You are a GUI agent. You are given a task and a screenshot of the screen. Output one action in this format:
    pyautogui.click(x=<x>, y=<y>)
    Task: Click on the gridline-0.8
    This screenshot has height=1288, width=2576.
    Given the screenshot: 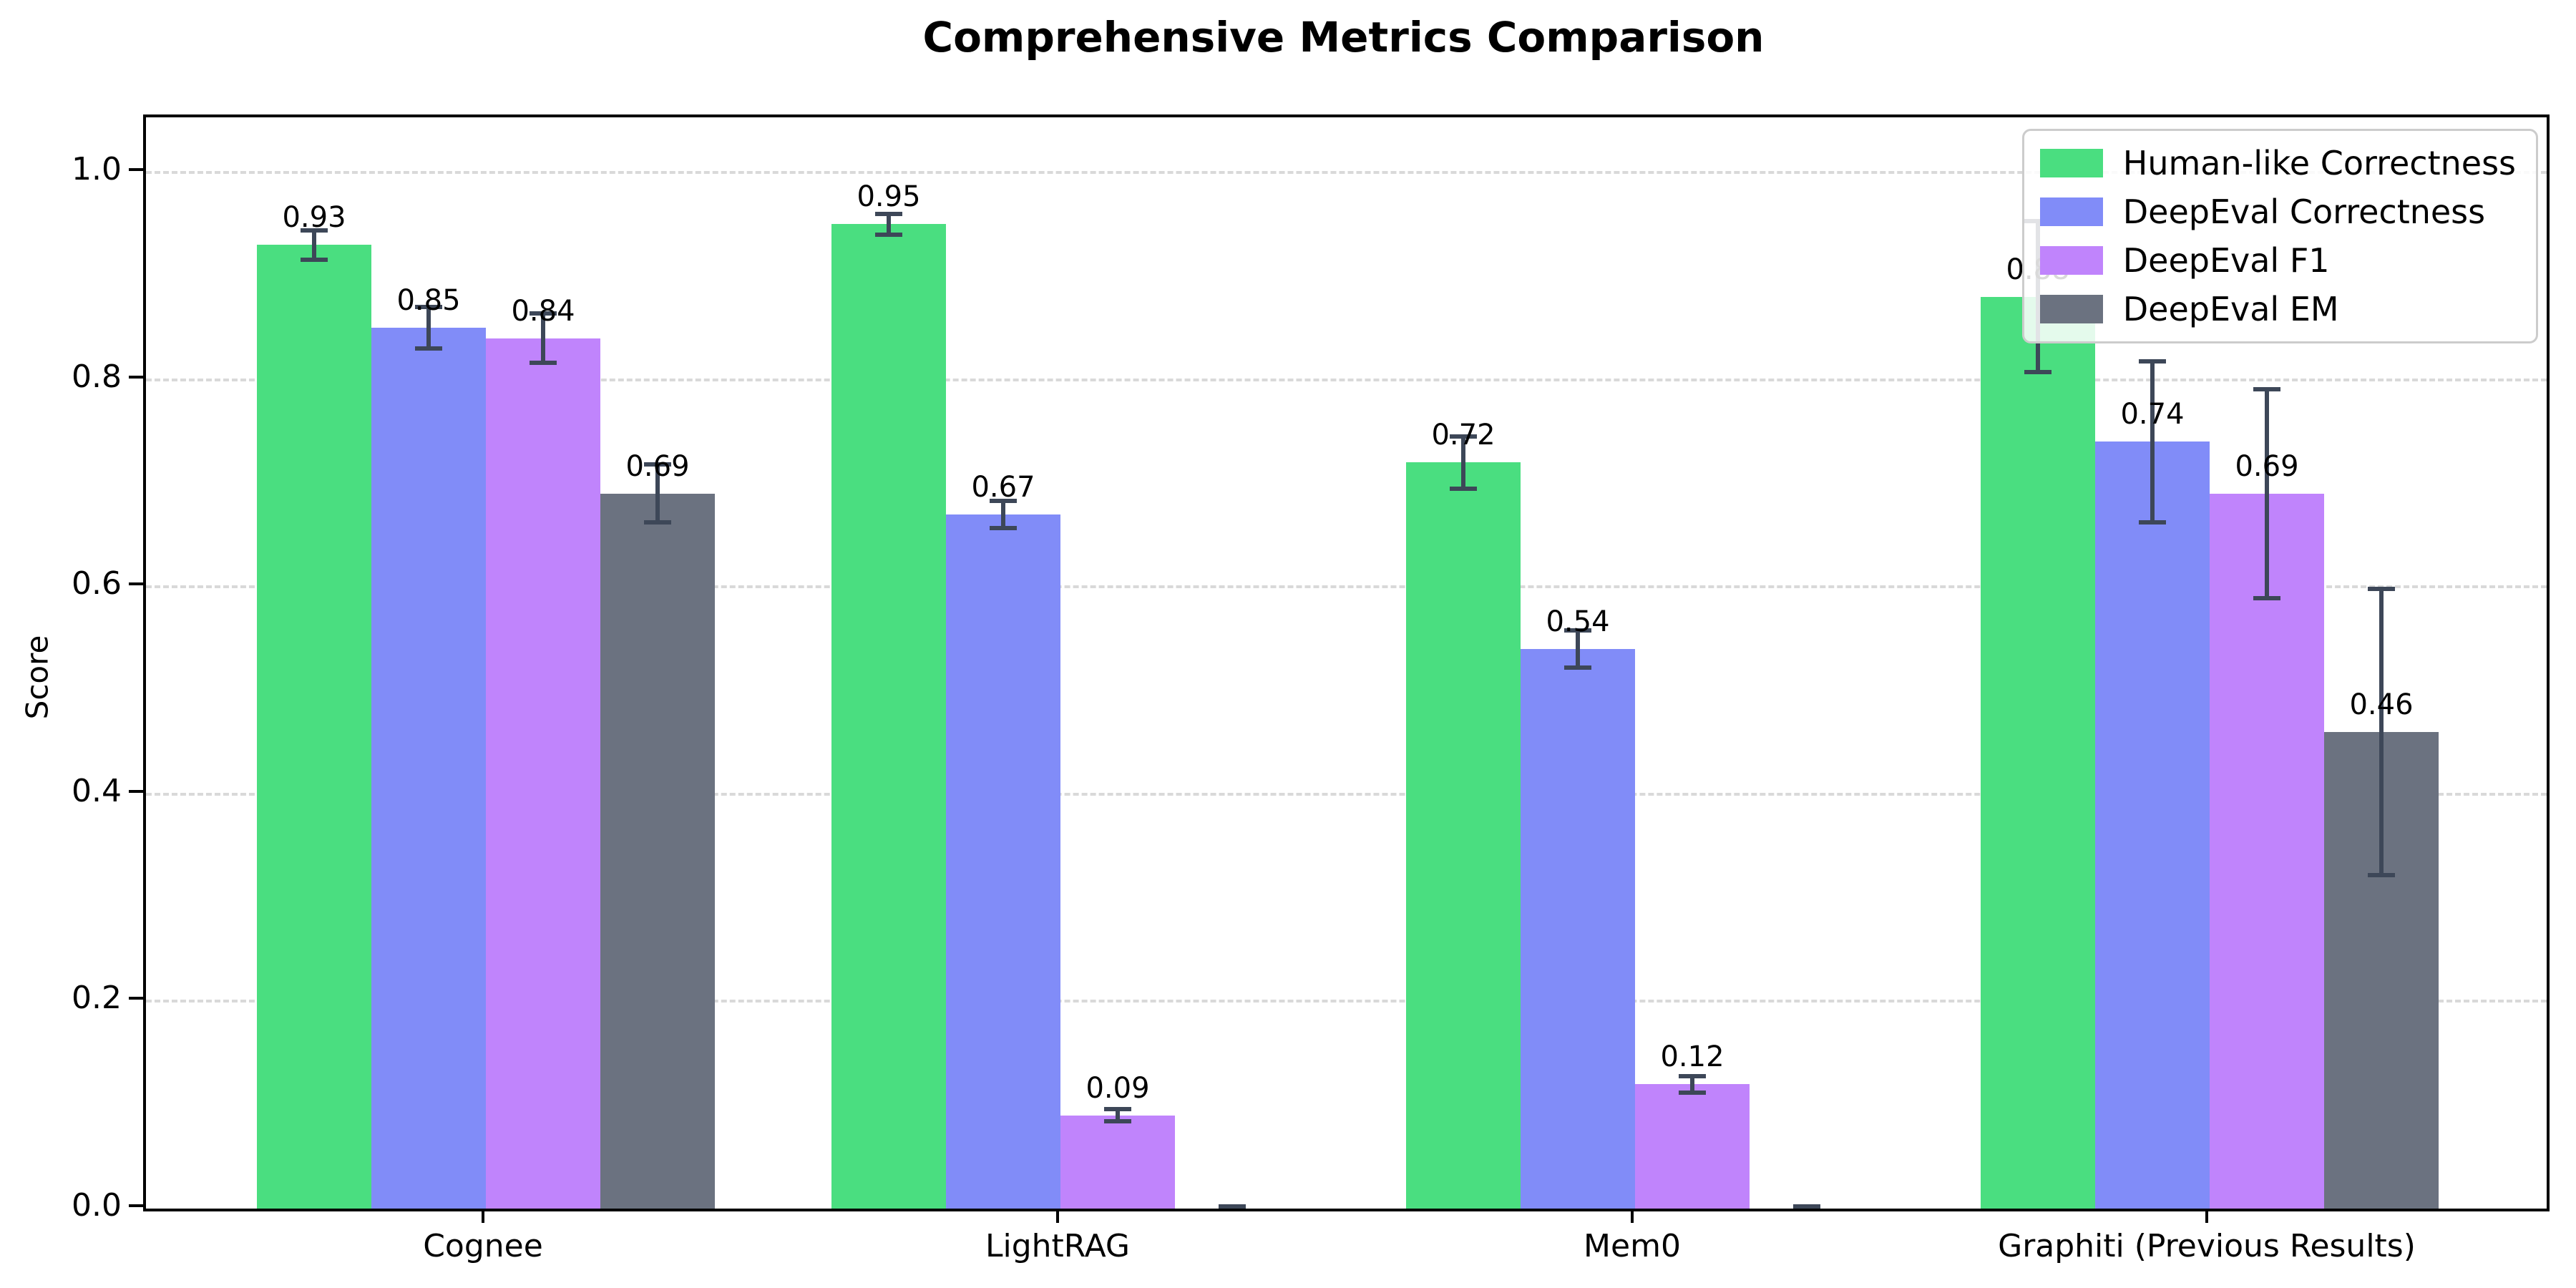 What is the action you would take?
    pyautogui.click(x=1346, y=379)
    